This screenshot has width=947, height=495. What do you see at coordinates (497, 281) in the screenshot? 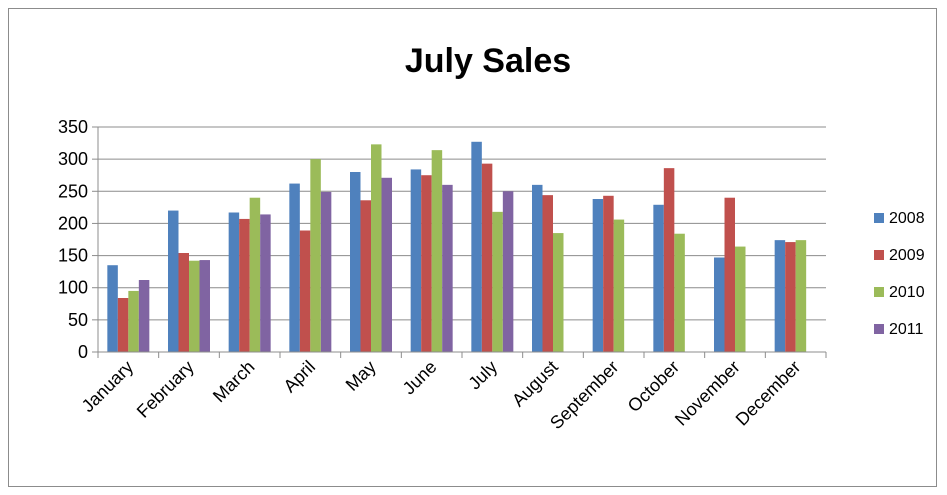
I see `bar-2010-july` at bounding box center [497, 281].